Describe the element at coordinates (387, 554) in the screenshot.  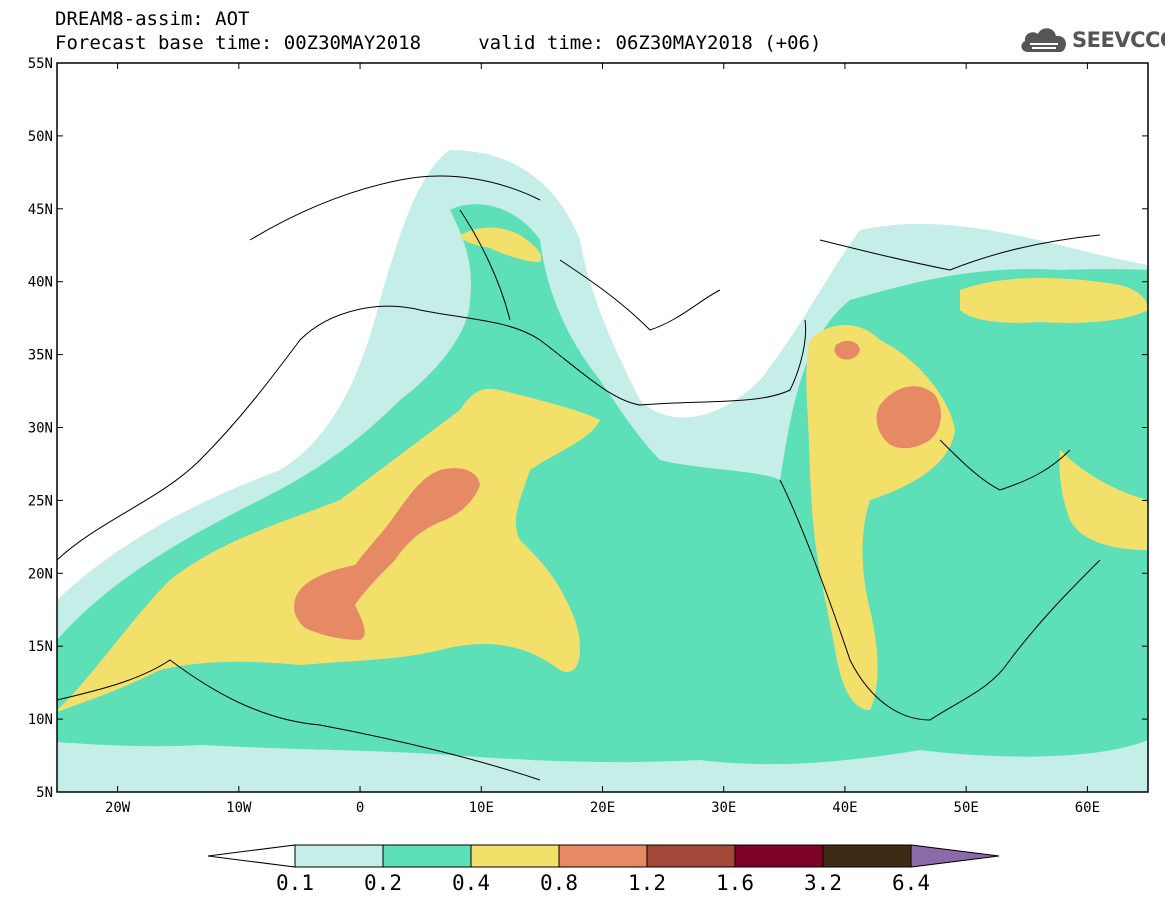
I see `aot-band-0.8-sahara` at that location.